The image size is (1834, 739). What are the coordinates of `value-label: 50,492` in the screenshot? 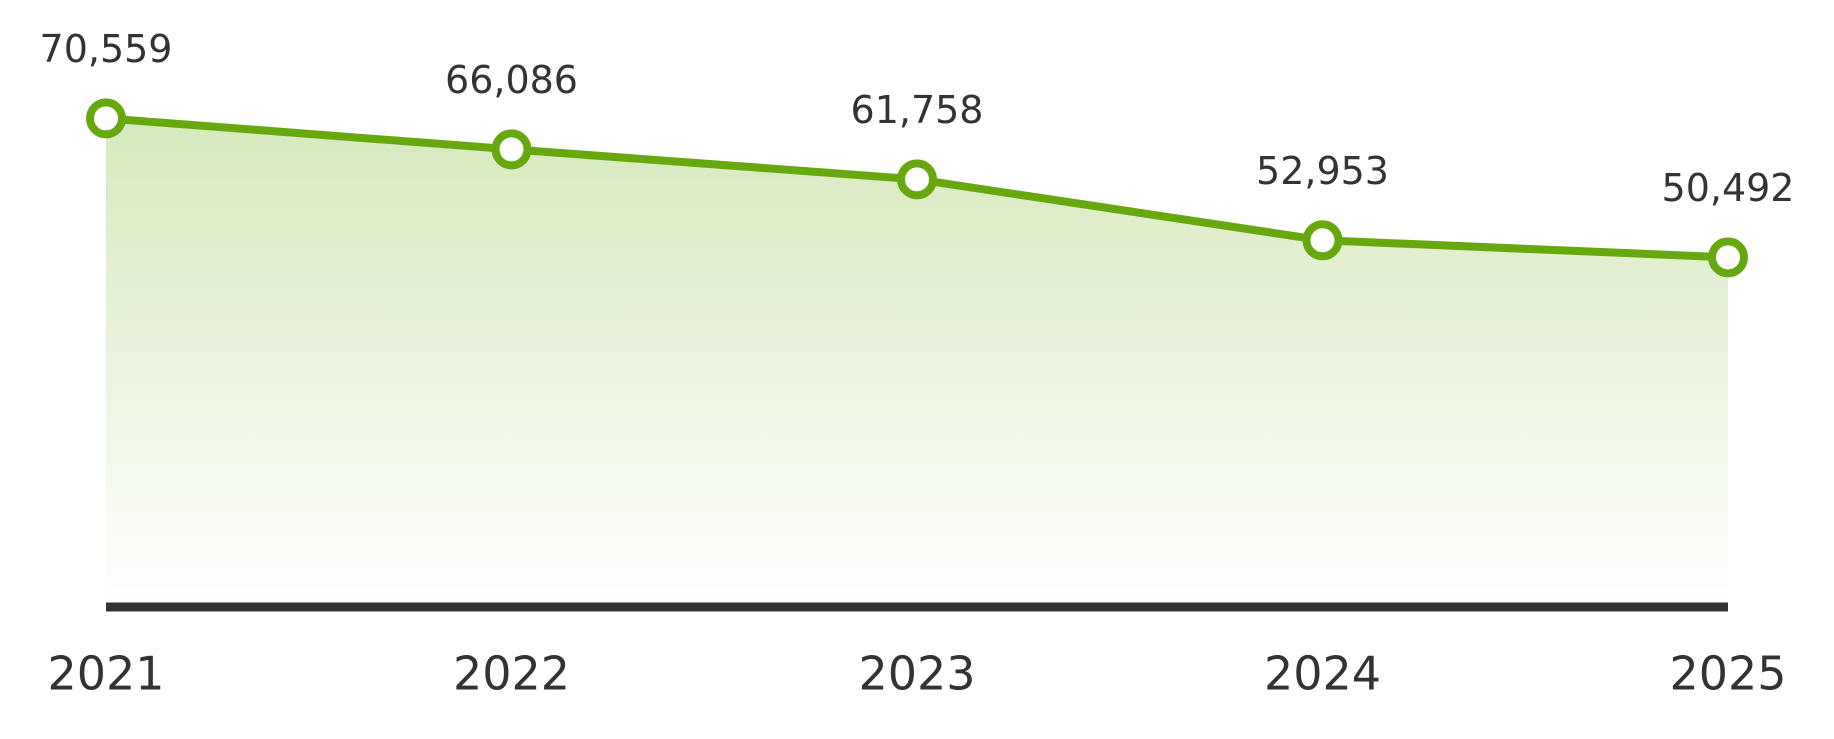 It's located at (1728, 188).